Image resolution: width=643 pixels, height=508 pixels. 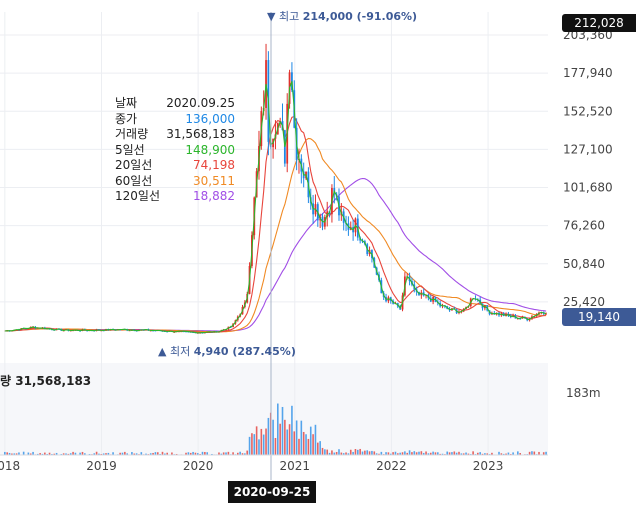 I want to click on volume-label: 량 31,568,183, so click(x=45, y=380).